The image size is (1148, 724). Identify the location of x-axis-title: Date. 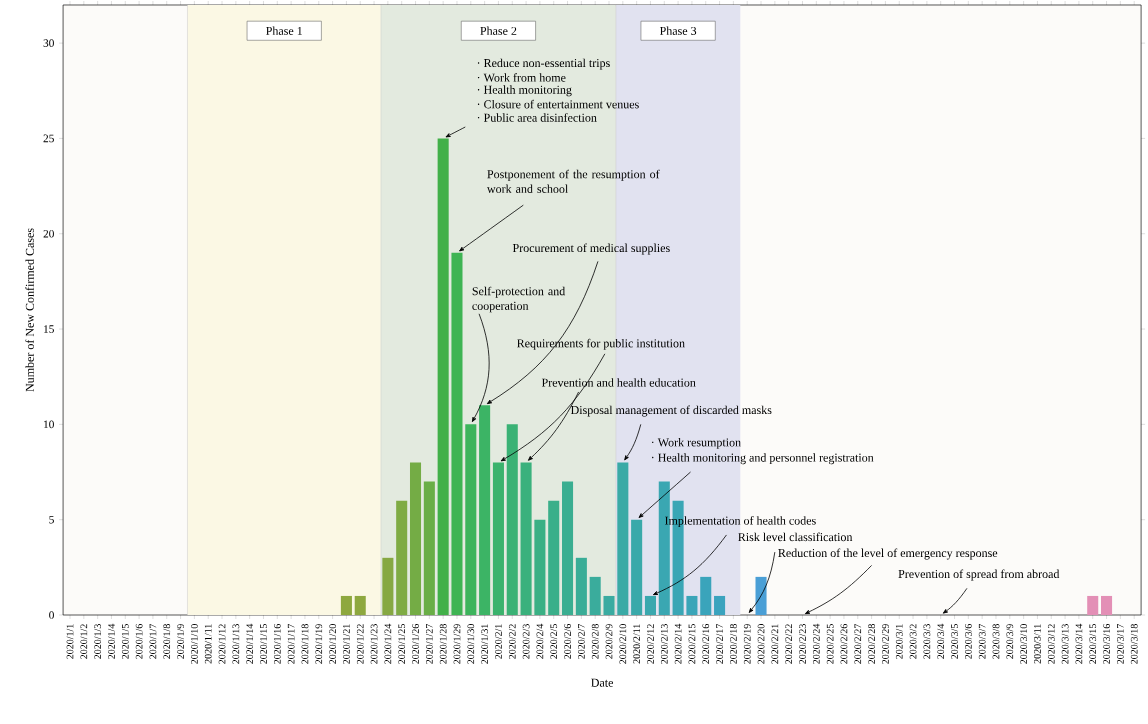
(602, 682).